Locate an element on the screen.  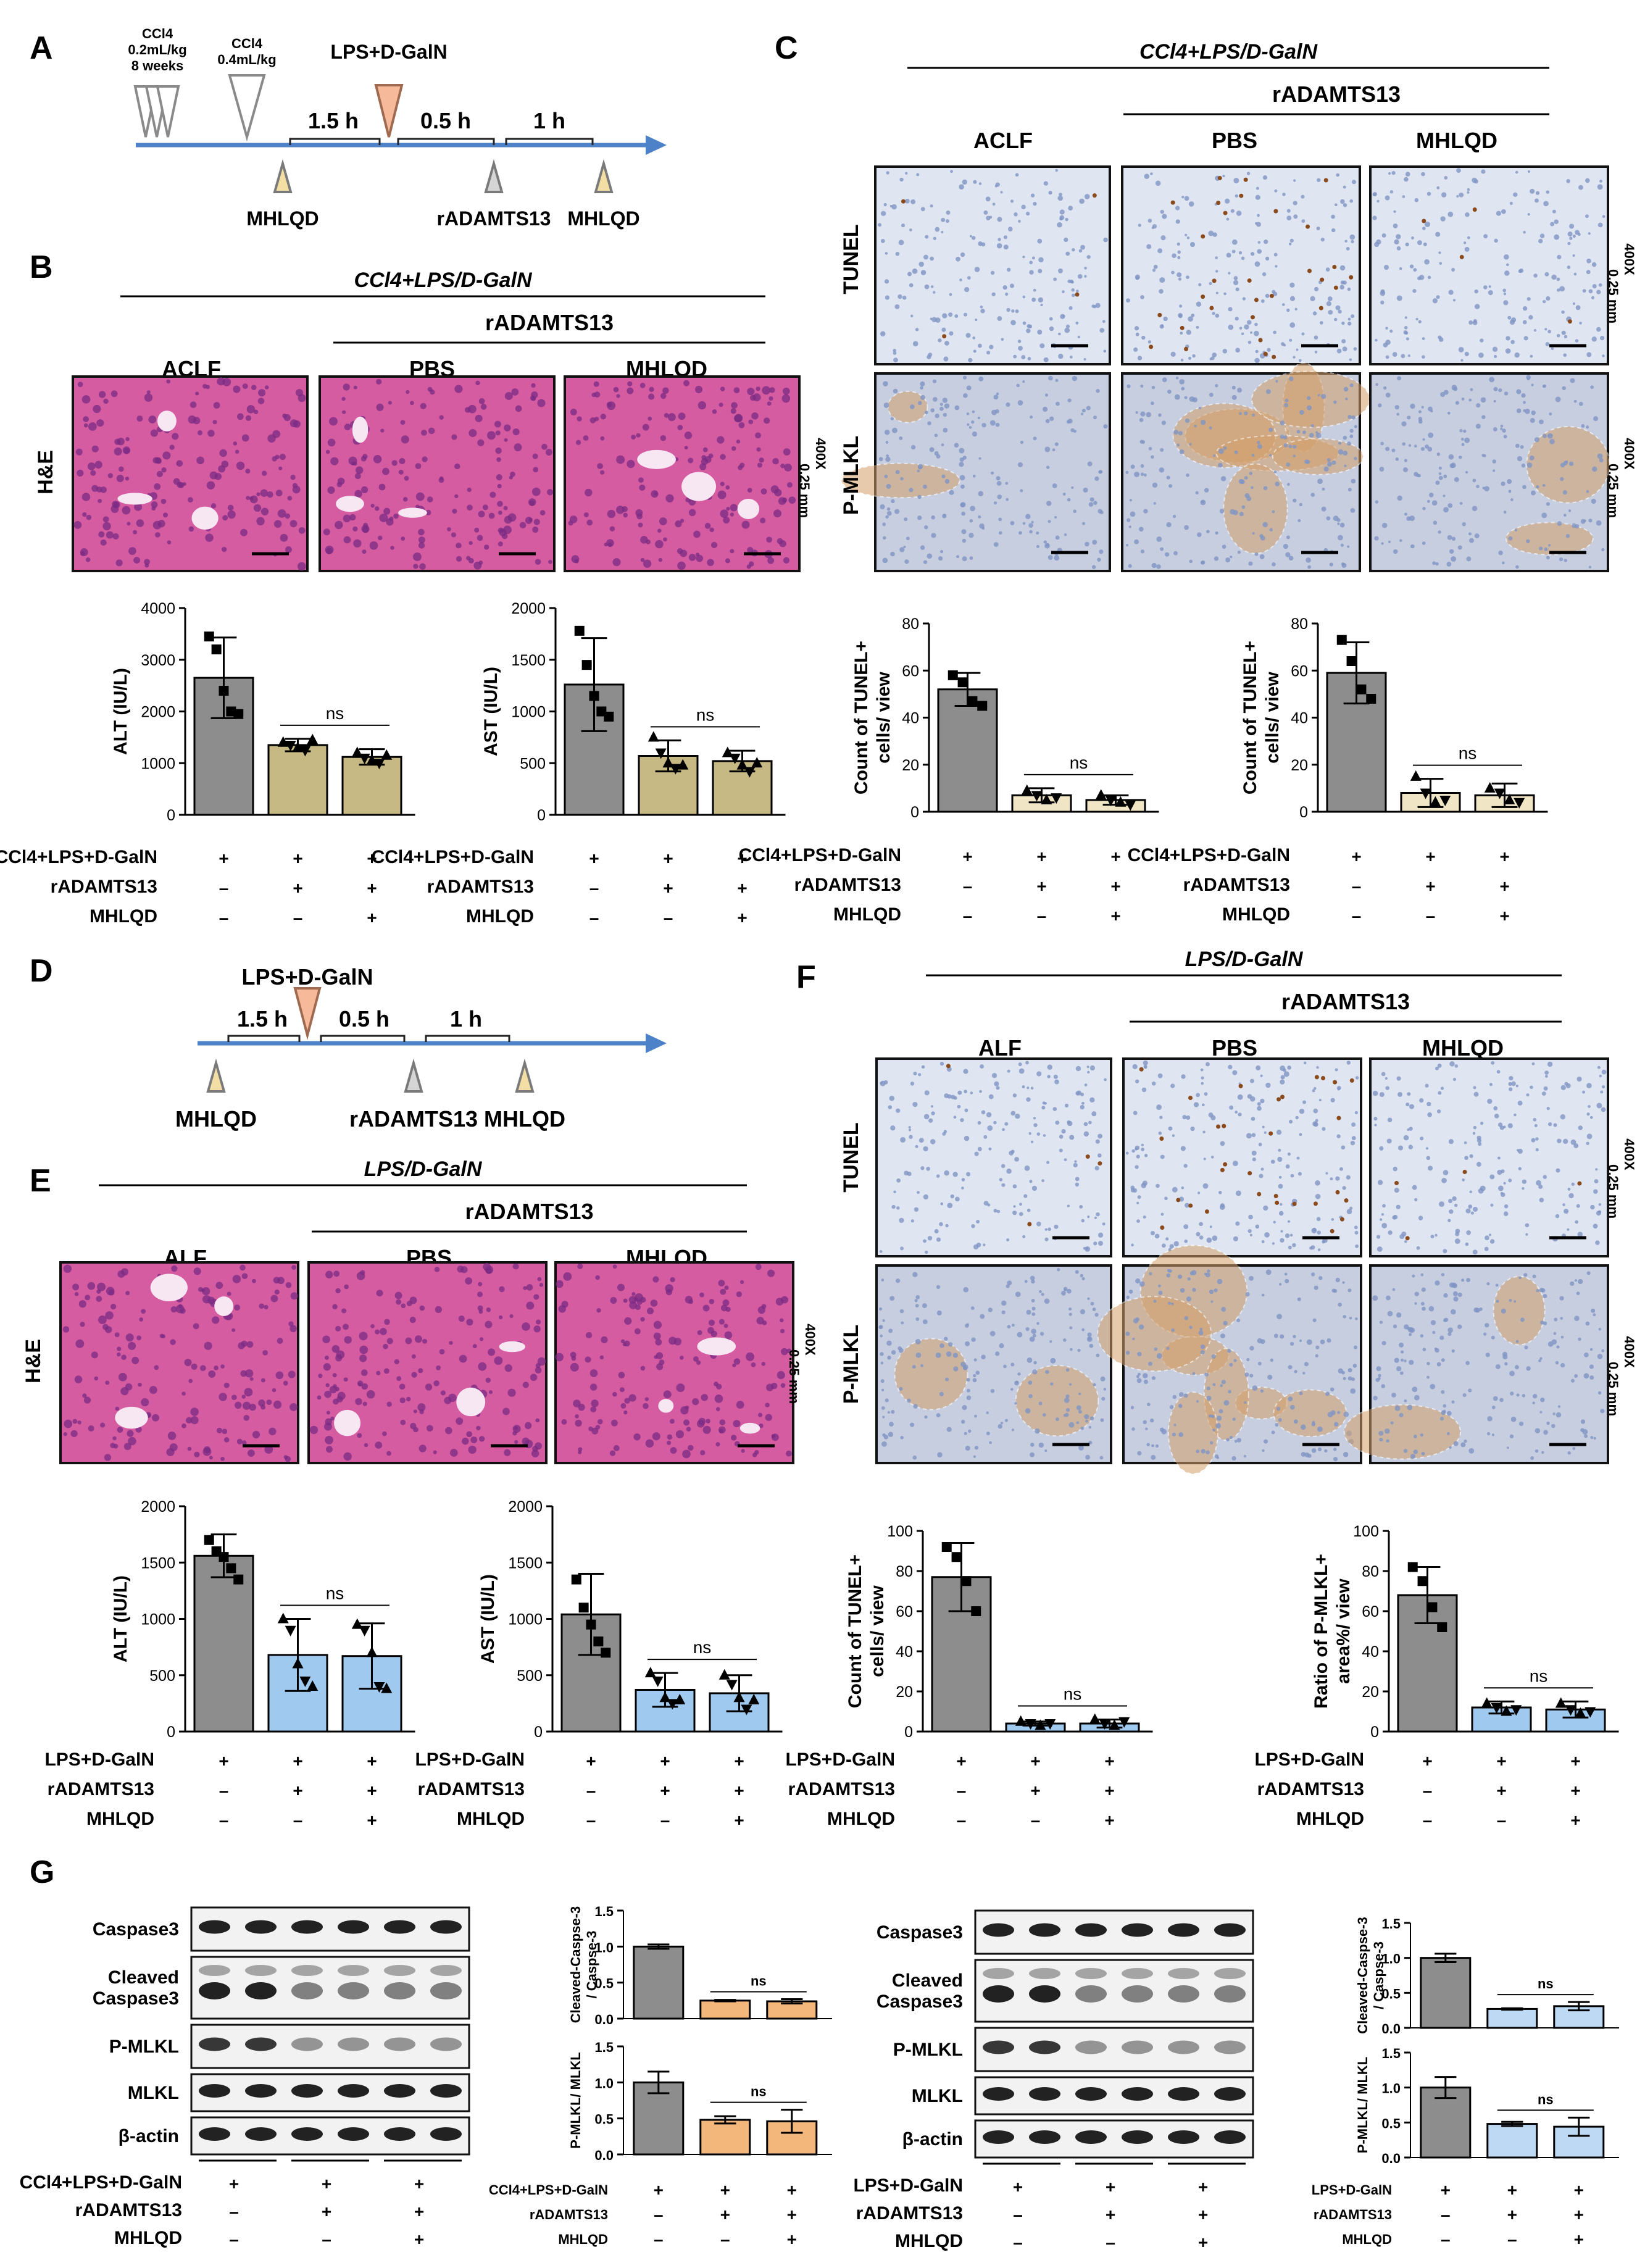
conditions-e-ast-label: LPS+D-GalN is located at coordinates (470, 1759).